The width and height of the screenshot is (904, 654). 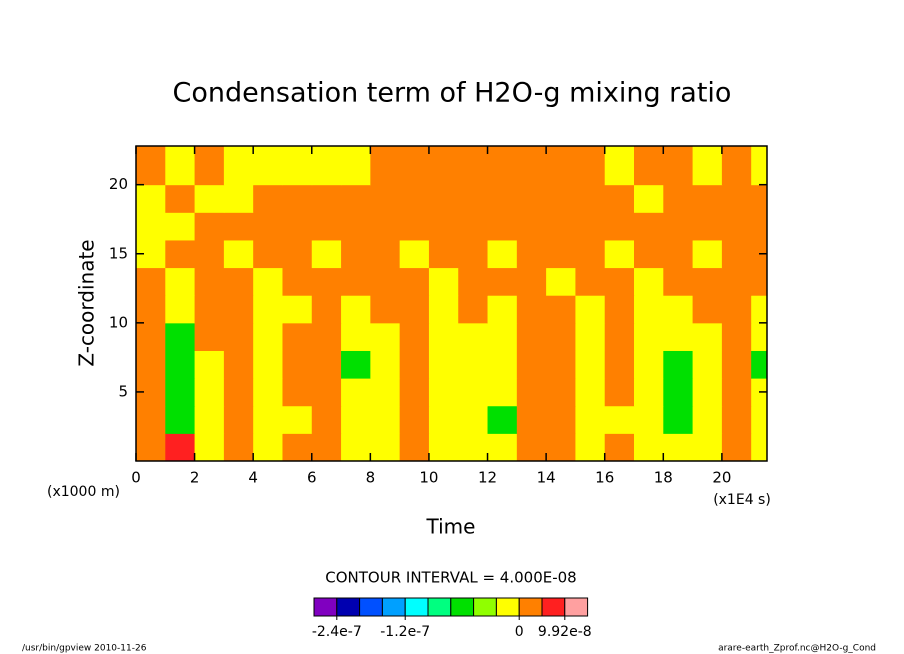 I want to click on x-tick-label: 16, so click(x=604, y=478).